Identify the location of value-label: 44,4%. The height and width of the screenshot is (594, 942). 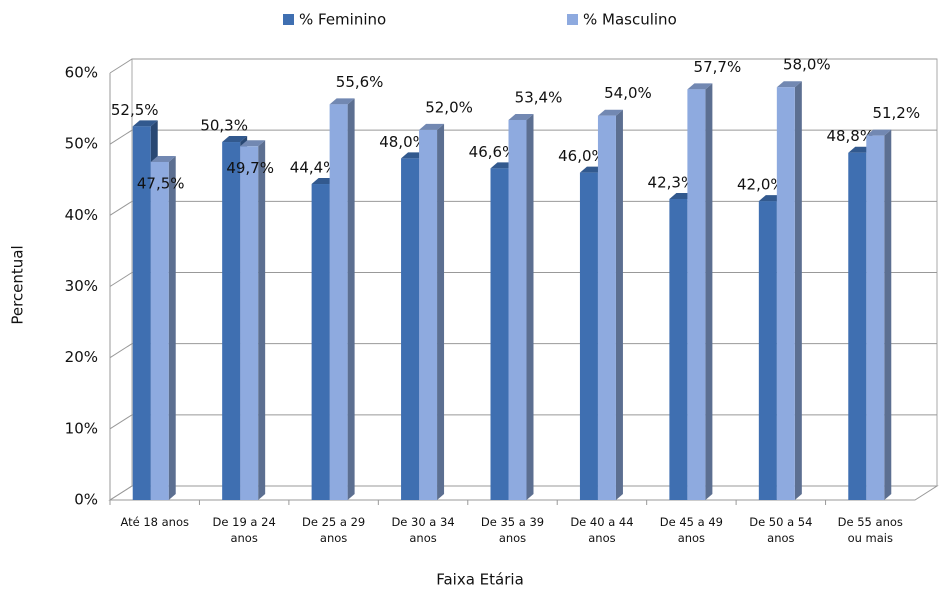
(314, 168).